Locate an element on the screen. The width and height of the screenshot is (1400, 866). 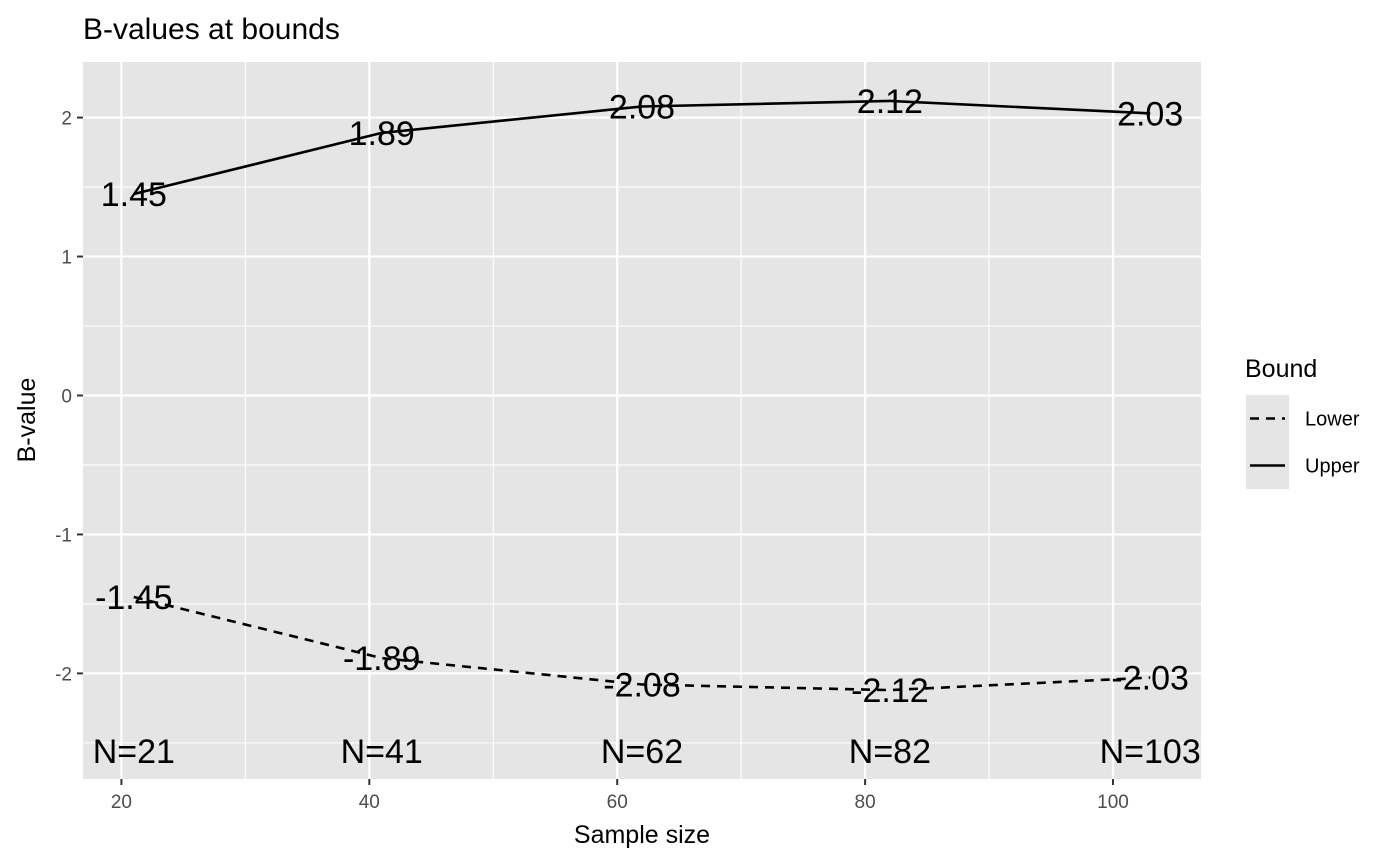
sample-size-label: N=41 is located at coordinates (382, 752).